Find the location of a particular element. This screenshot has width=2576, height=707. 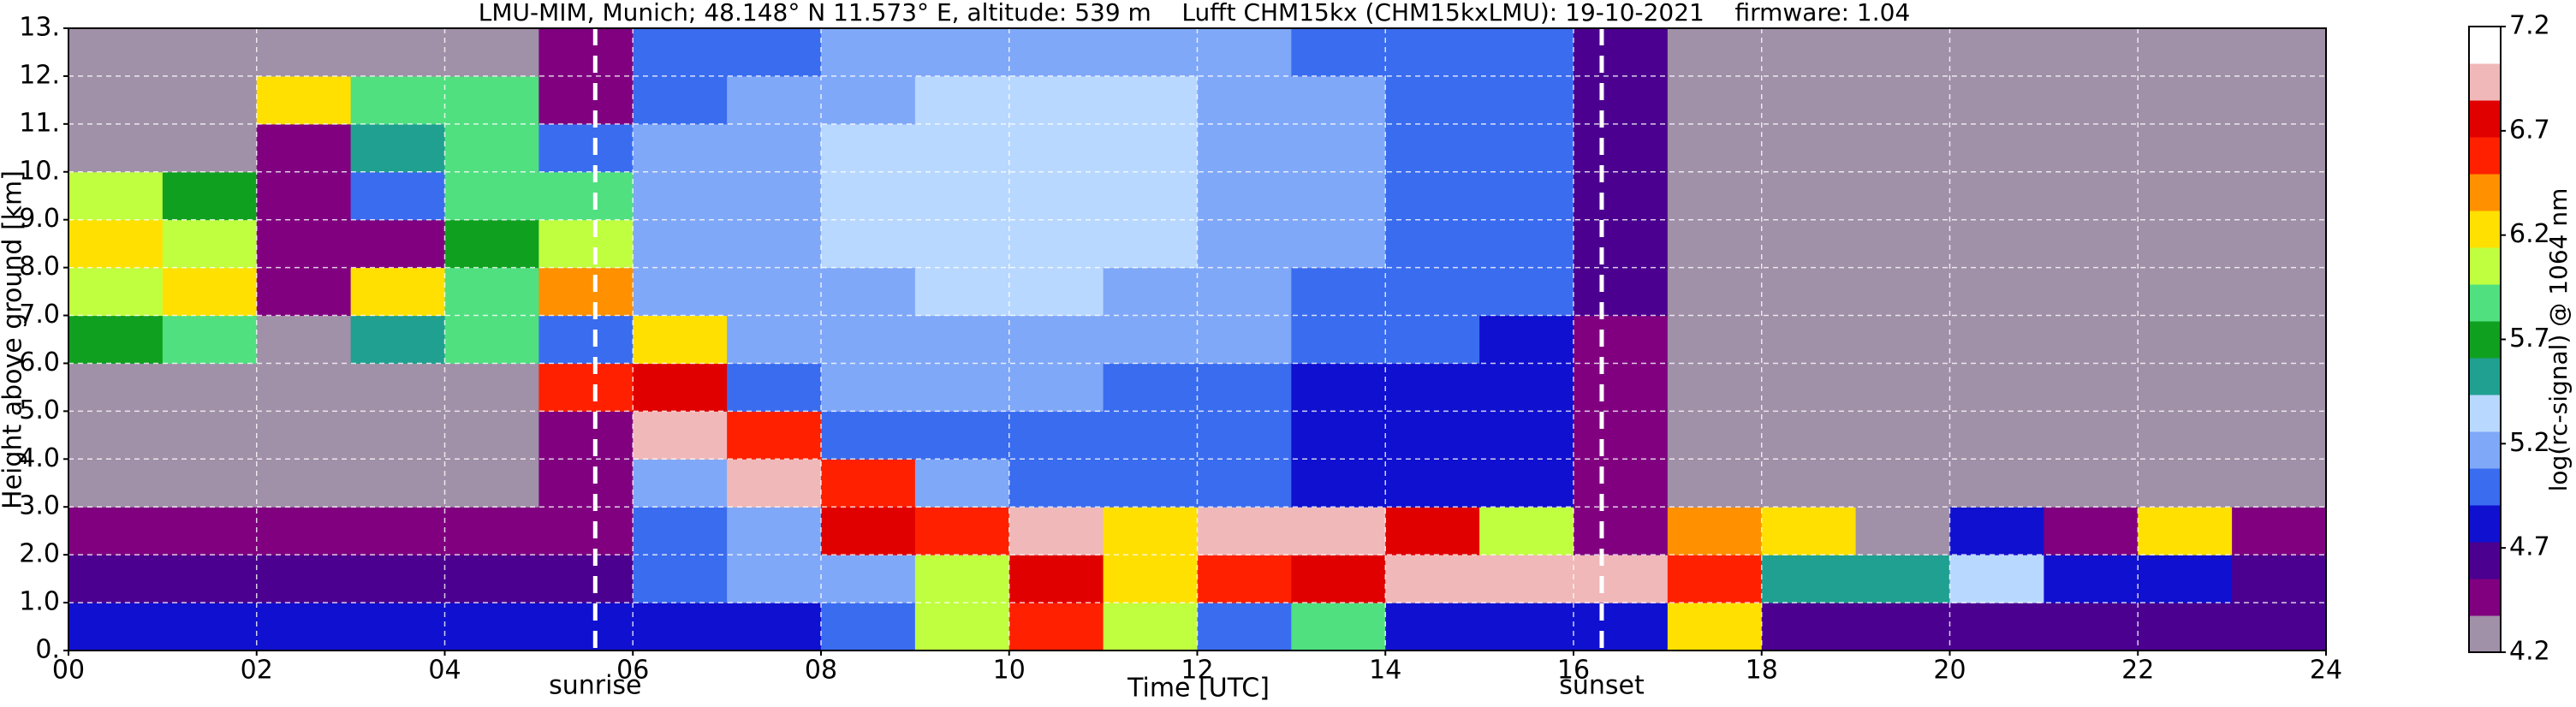

y-axis-label: Height above ground [km] is located at coordinates (14, 339).